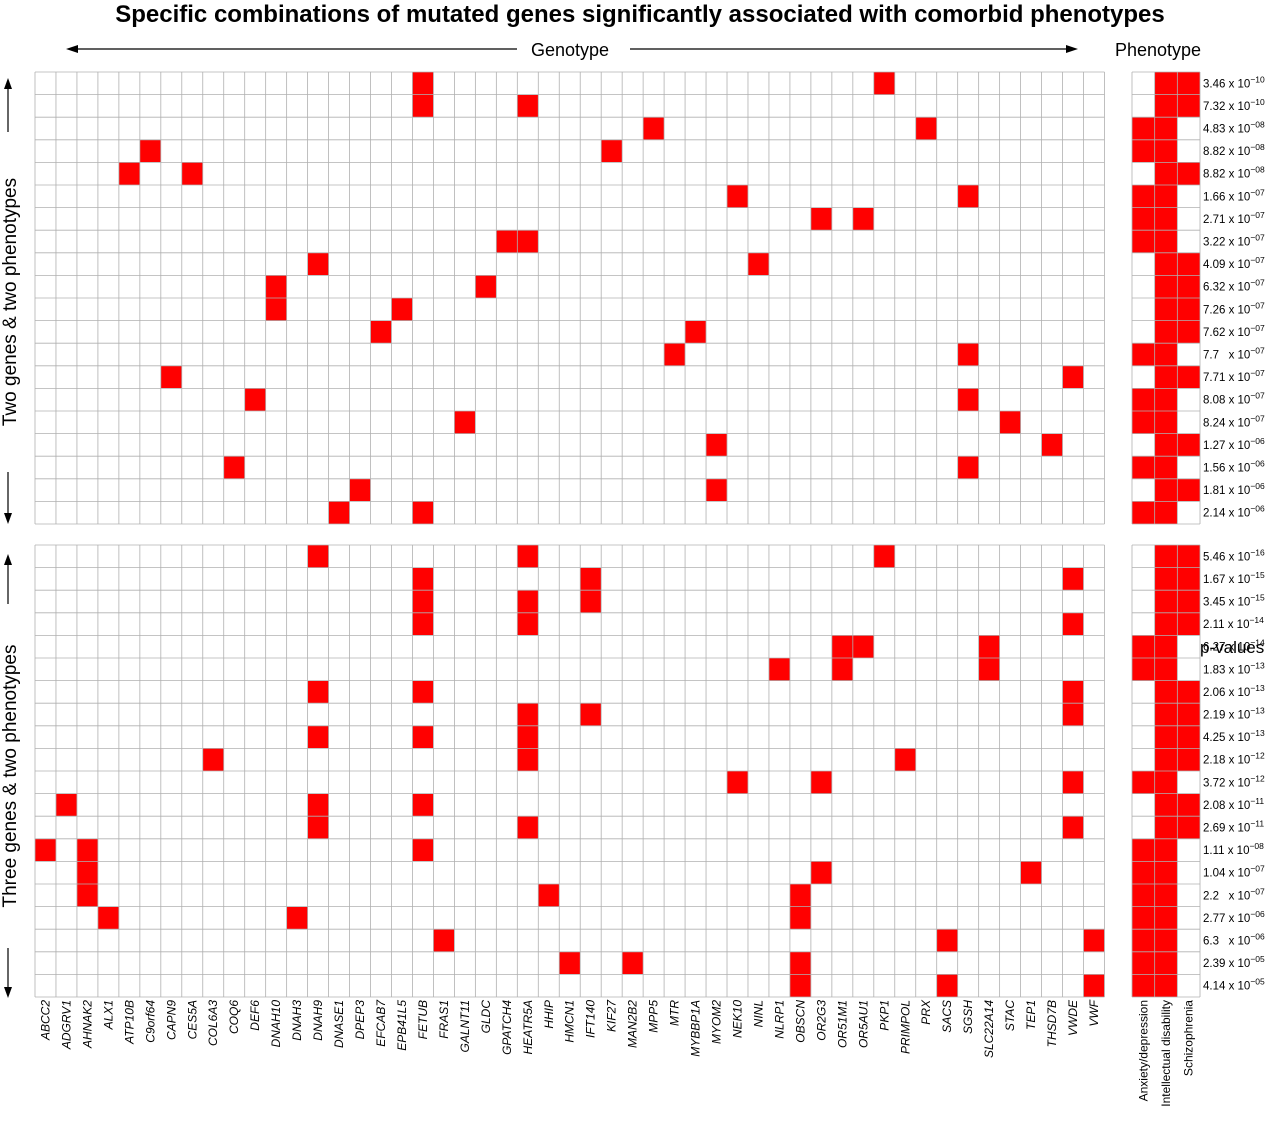 Image resolution: width=1280 pixels, height=1124 pixels. Describe the element at coordinates (1234, 917) in the screenshot. I see `pvalue-label: 2.77 x 10−06` at that location.